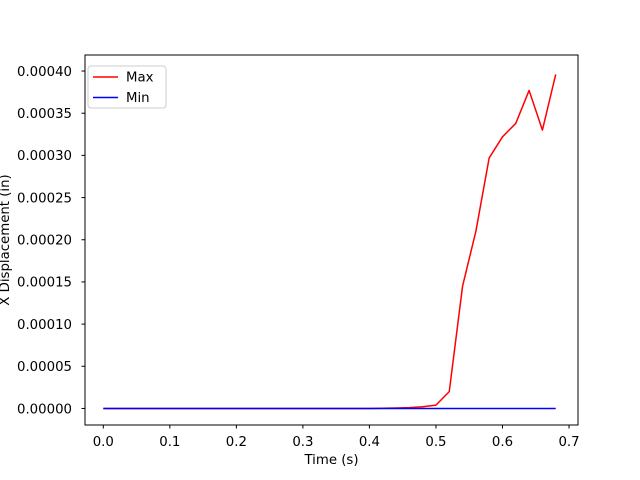  Describe the element at coordinates (369, 442) in the screenshot. I see `x-tick-label: 0.4` at that location.